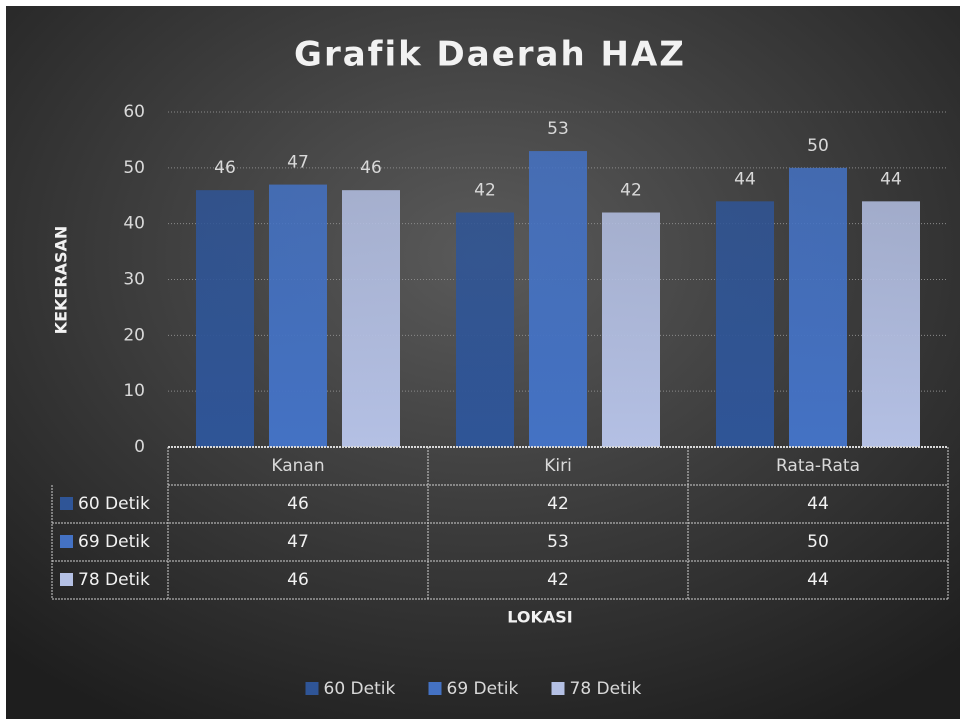  Describe the element at coordinates (558, 466) in the screenshot. I see `x-tick-label: Kiri` at that location.